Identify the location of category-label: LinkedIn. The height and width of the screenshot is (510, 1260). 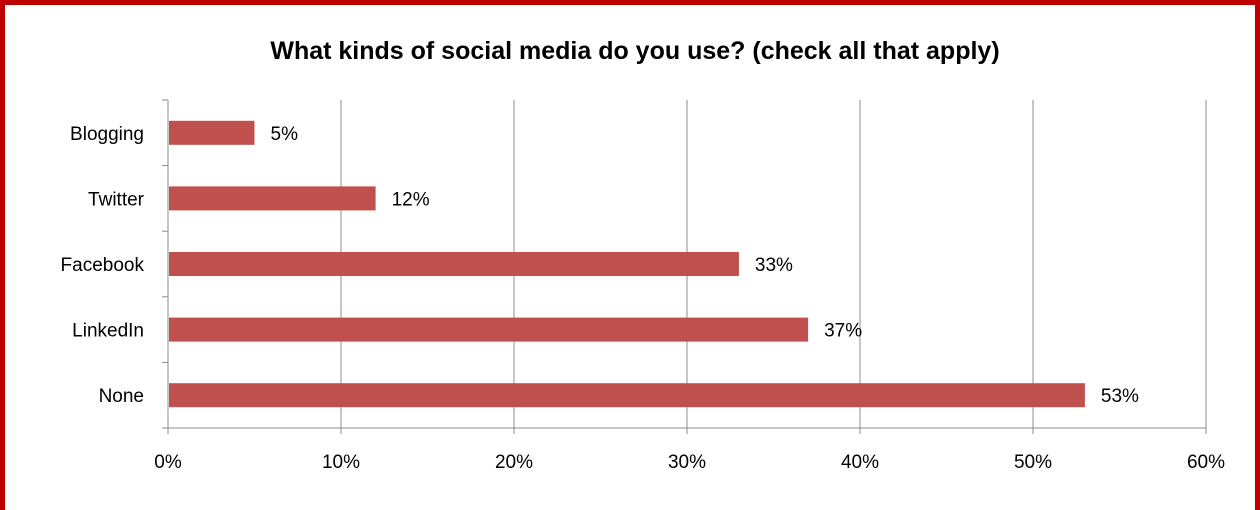
(108, 331).